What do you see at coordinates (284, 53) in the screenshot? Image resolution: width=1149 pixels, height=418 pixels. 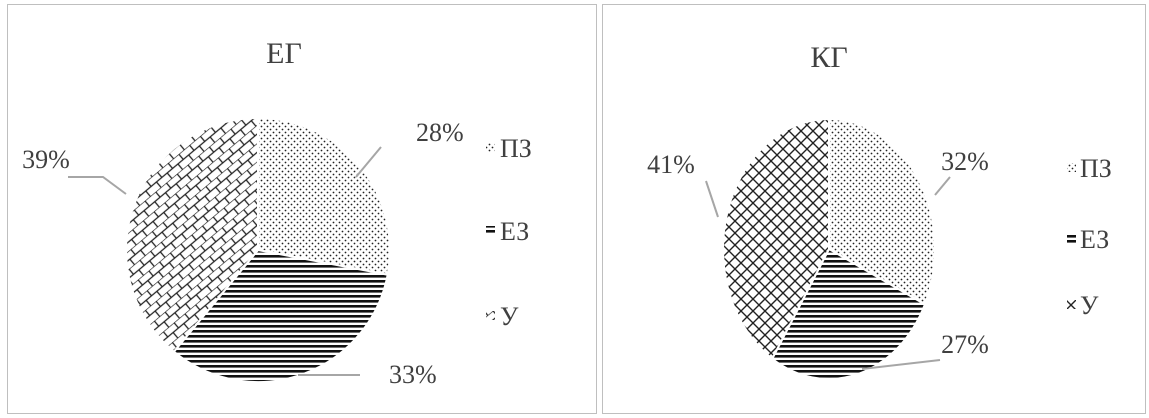 I see `pie-title: ЕГ` at bounding box center [284, 53].